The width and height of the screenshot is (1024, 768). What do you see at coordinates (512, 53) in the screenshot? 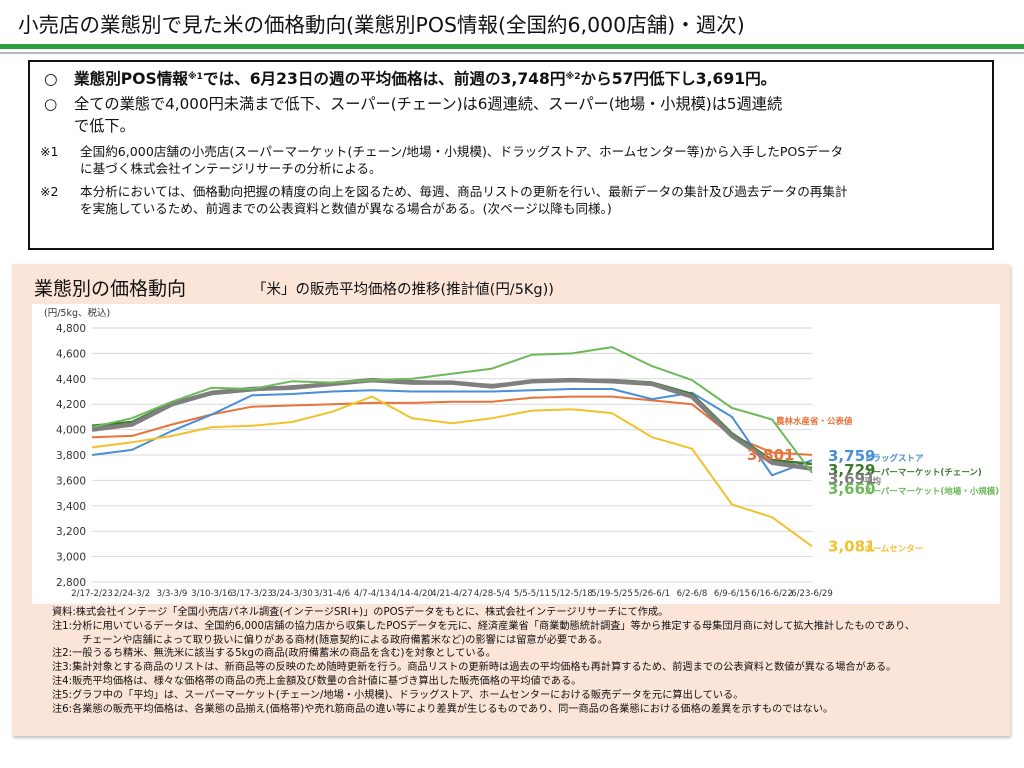
I see `title-rule-gray` at bounding box center [512, 53].